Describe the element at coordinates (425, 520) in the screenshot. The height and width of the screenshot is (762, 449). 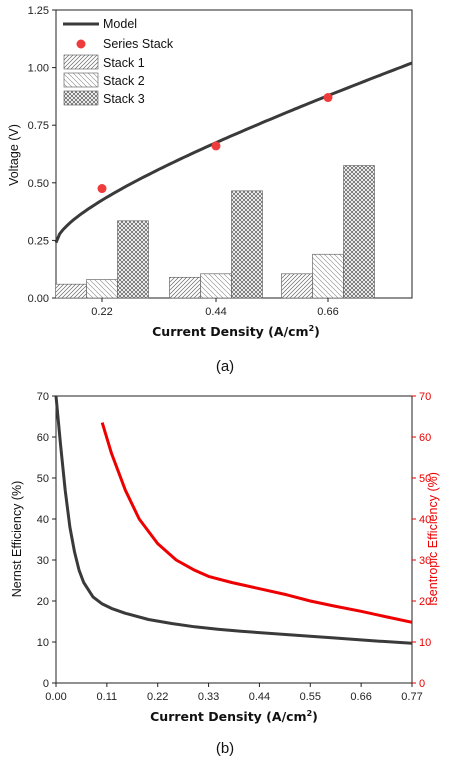
I see `right-y-tick-label: 40` at that location.